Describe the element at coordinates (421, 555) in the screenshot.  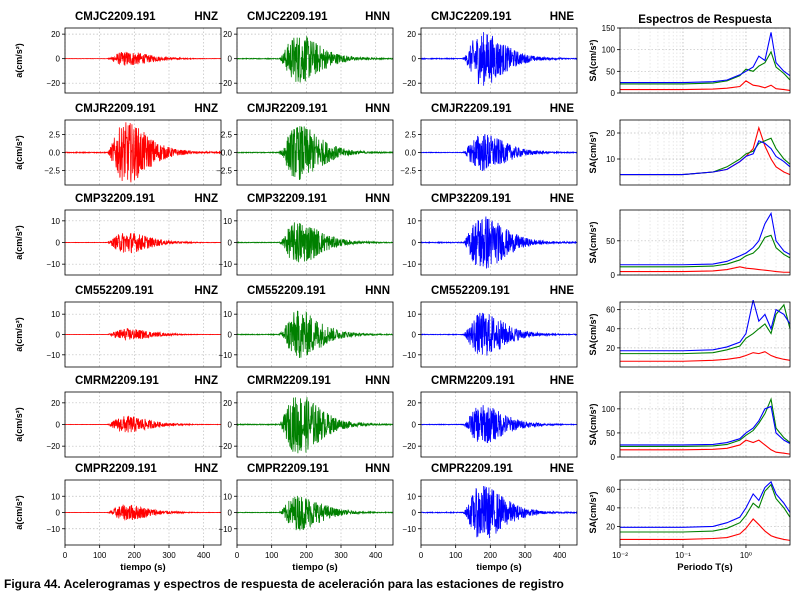
I see `x-tick-label: 0` at that location.